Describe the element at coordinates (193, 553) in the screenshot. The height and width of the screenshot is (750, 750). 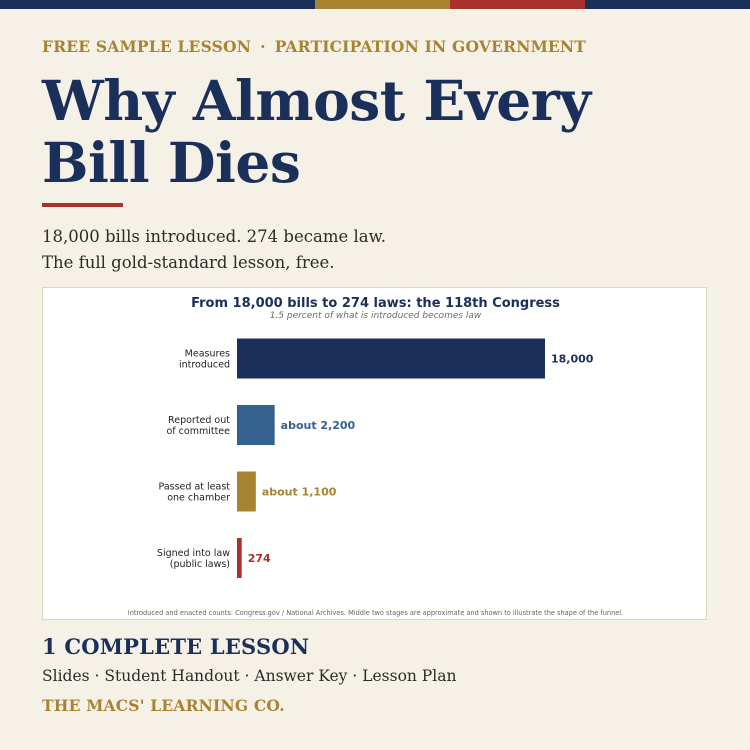
I see `category-label-4-line-1: Signed into law` at that location.